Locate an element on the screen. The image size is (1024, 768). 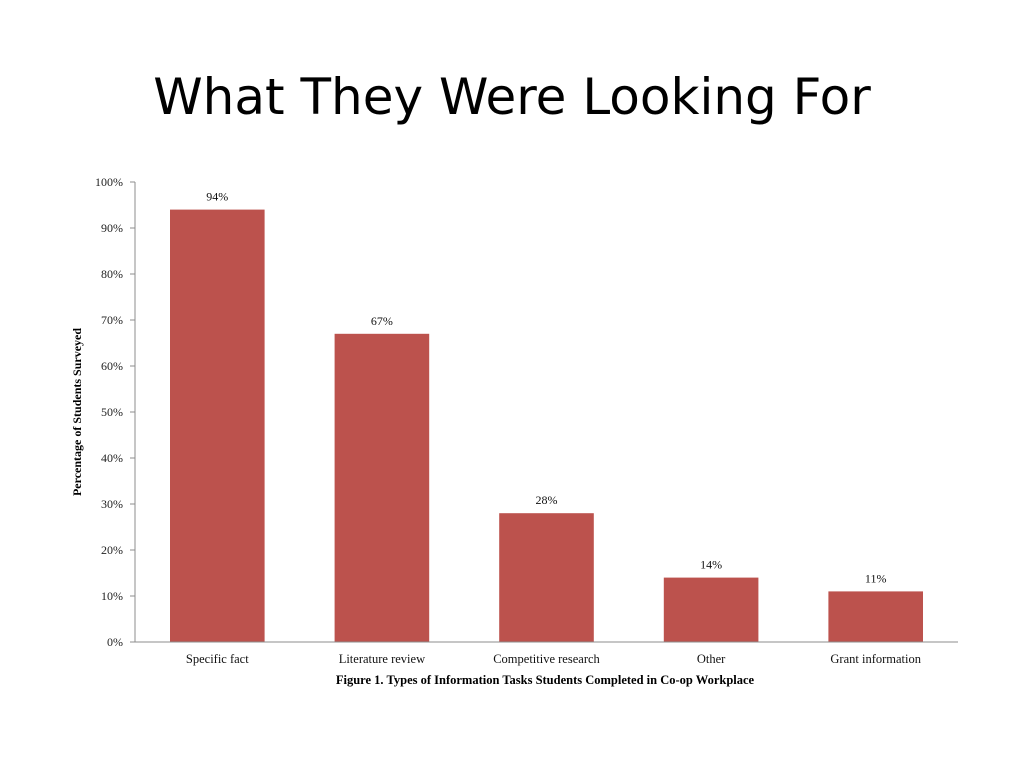
x-category-label: Specific fact is located at coordinates (217, 659).